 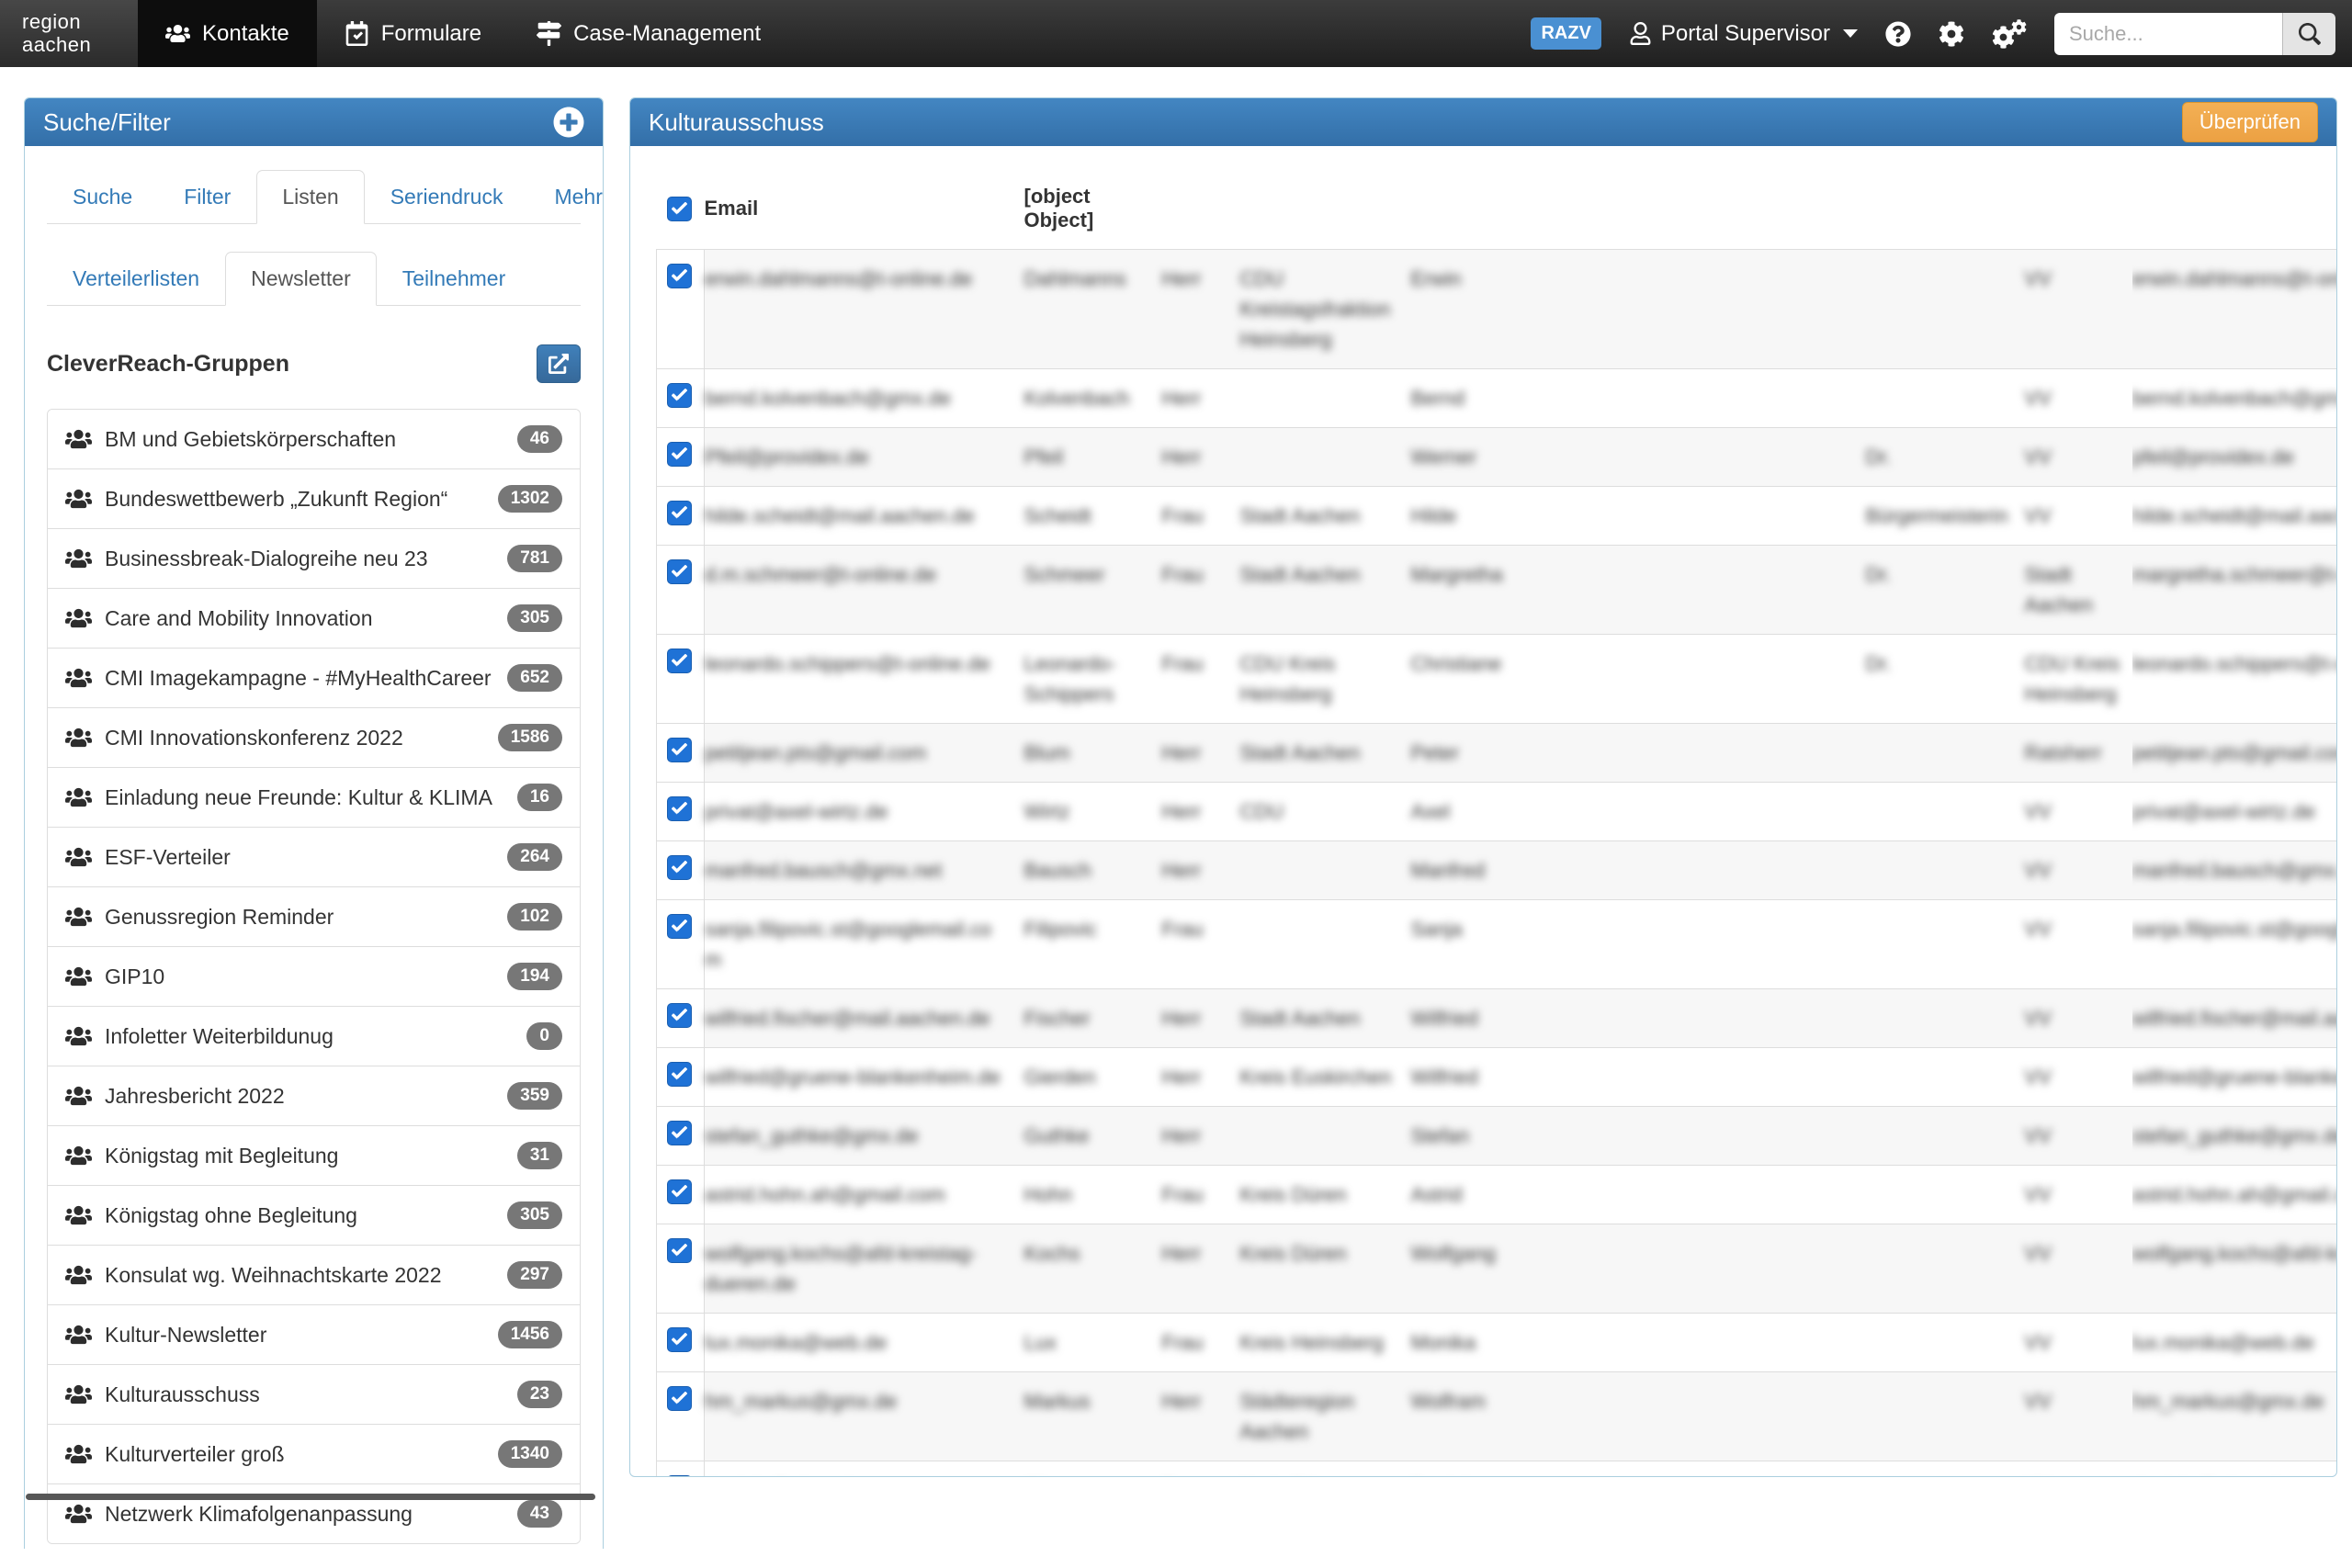 I want to click on cell-name: Guthke, so click(x=1093, y=1136).